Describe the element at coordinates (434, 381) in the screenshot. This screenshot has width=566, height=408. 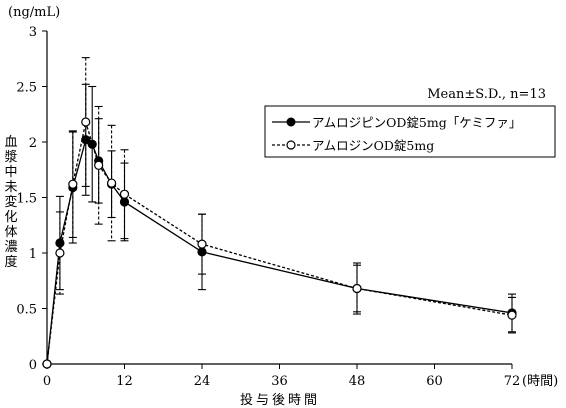
I see `x-tick-label: 60` at that location.